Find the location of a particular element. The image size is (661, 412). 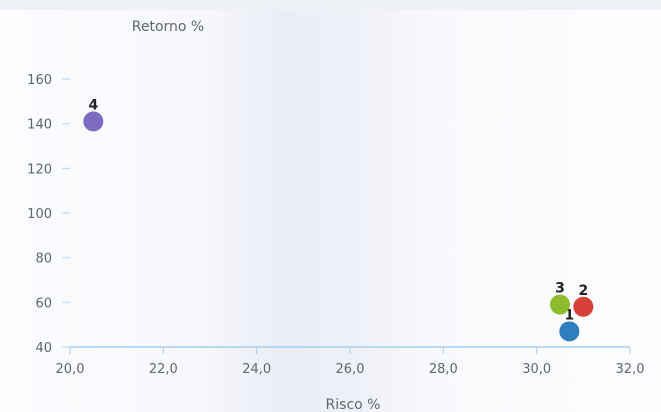

y-tick-label: 40 is located at coordinates (43, 348).